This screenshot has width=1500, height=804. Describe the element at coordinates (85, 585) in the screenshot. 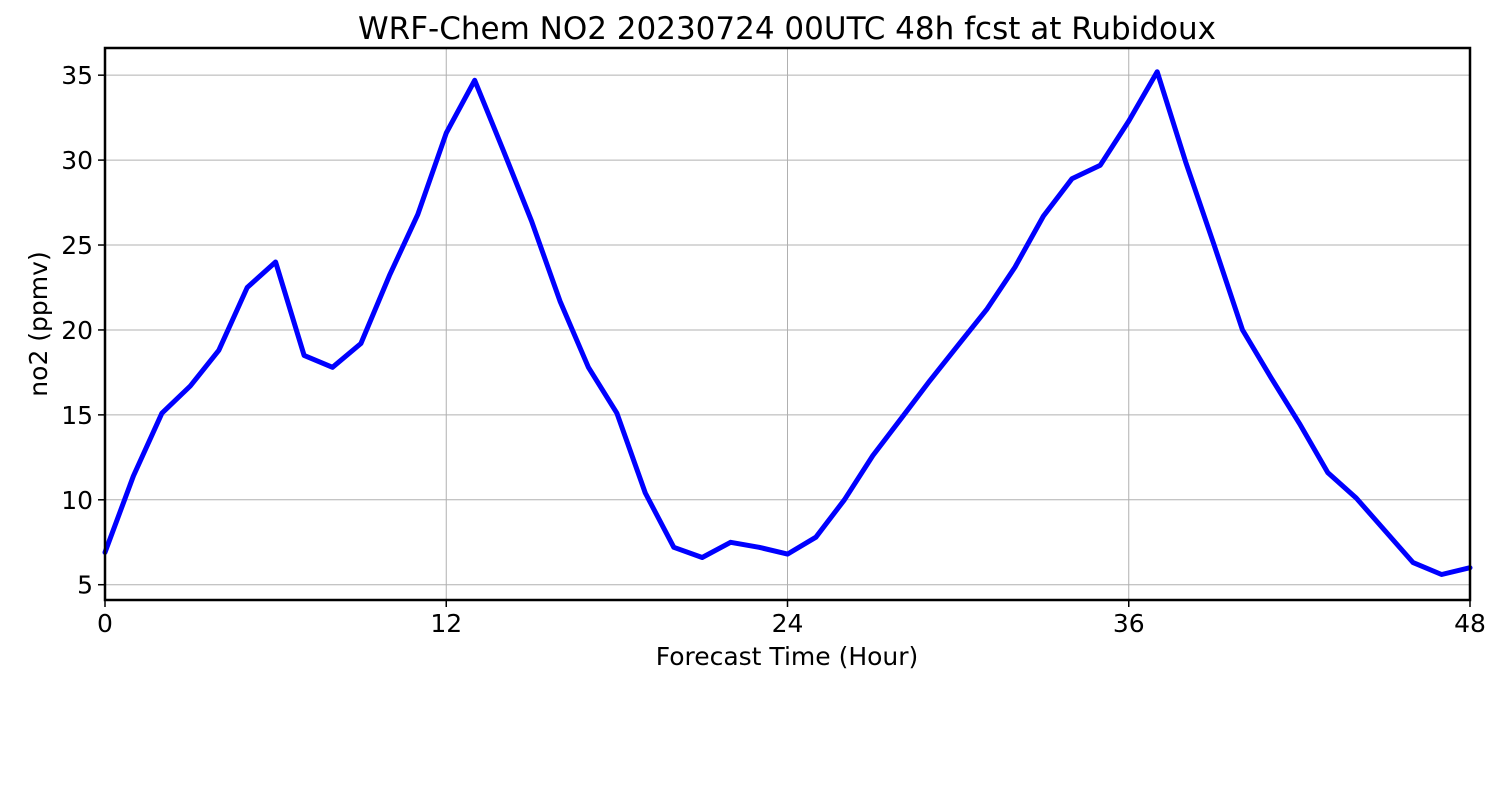

I see `y-tick-label: 5` at that location.